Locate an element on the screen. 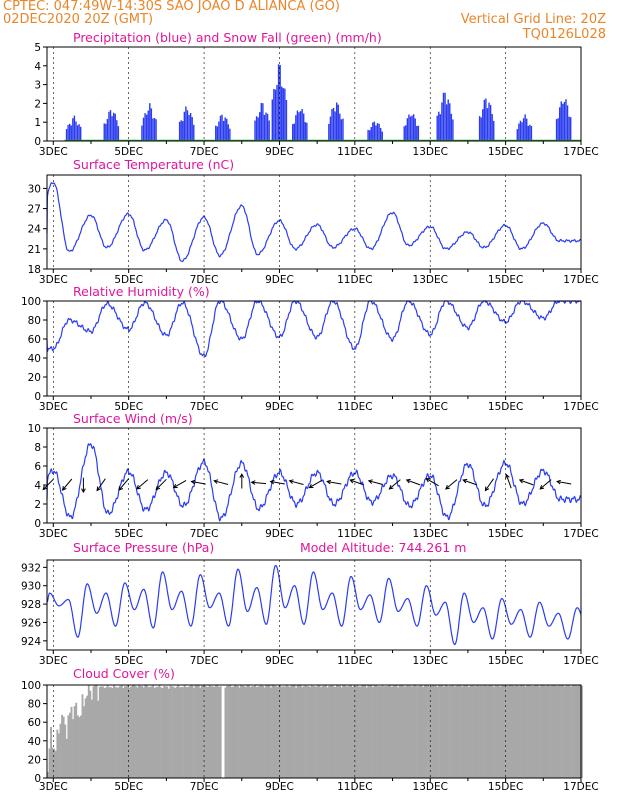 This screenshot has width=618, height=800. panel-title: Surface Pressure (hPa) is located at coordinates (143, 547).